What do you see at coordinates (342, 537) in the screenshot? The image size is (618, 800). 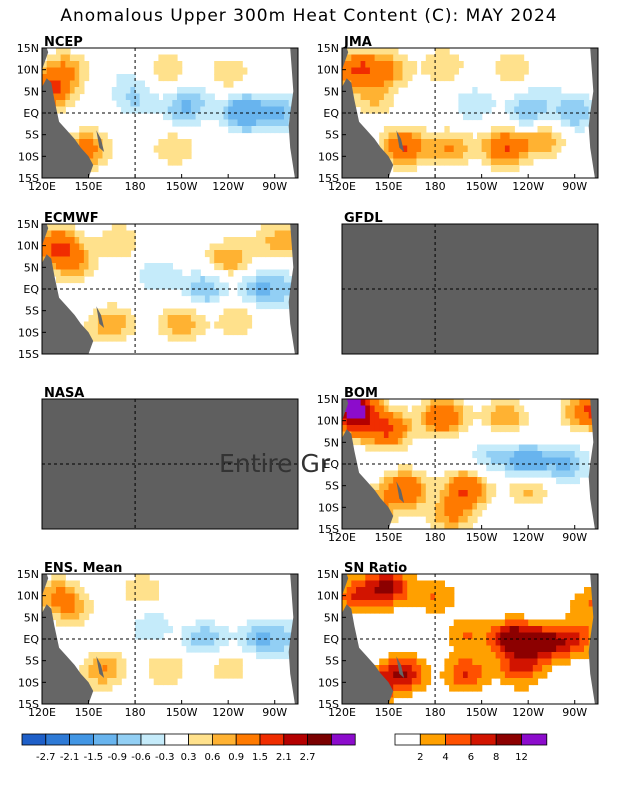 I see `x-tick-label: 120E` at bounding box center [342, 537].